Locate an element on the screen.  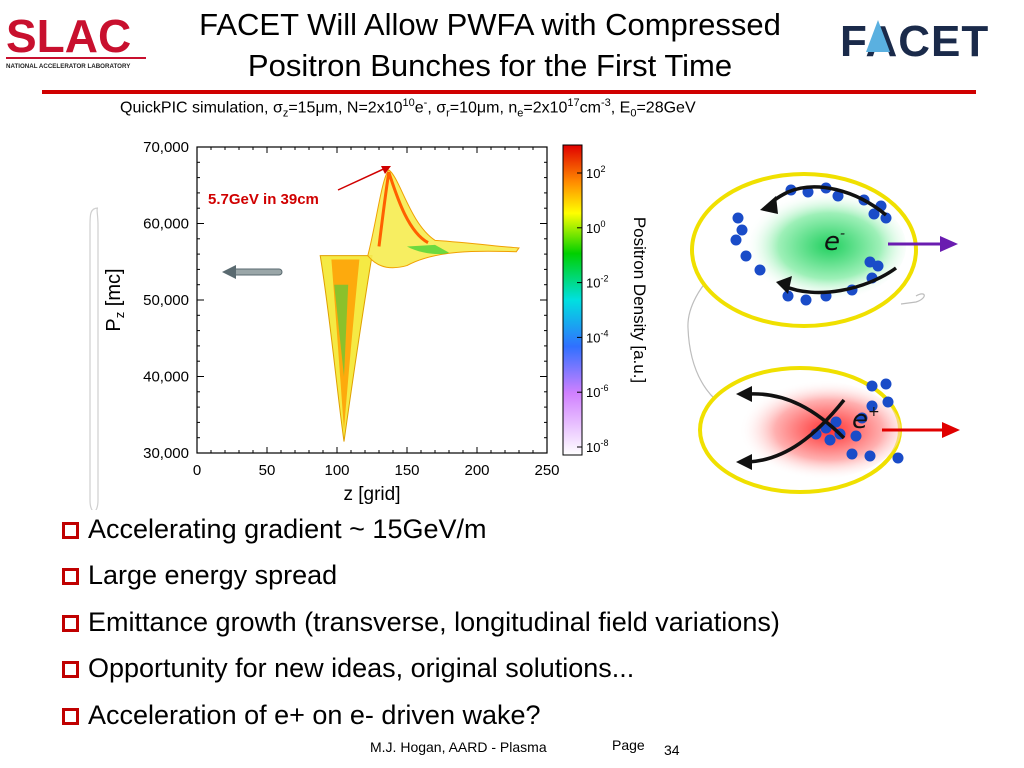
colorbar-tick-label: 10⁰ is located at coordinates (595, 227).